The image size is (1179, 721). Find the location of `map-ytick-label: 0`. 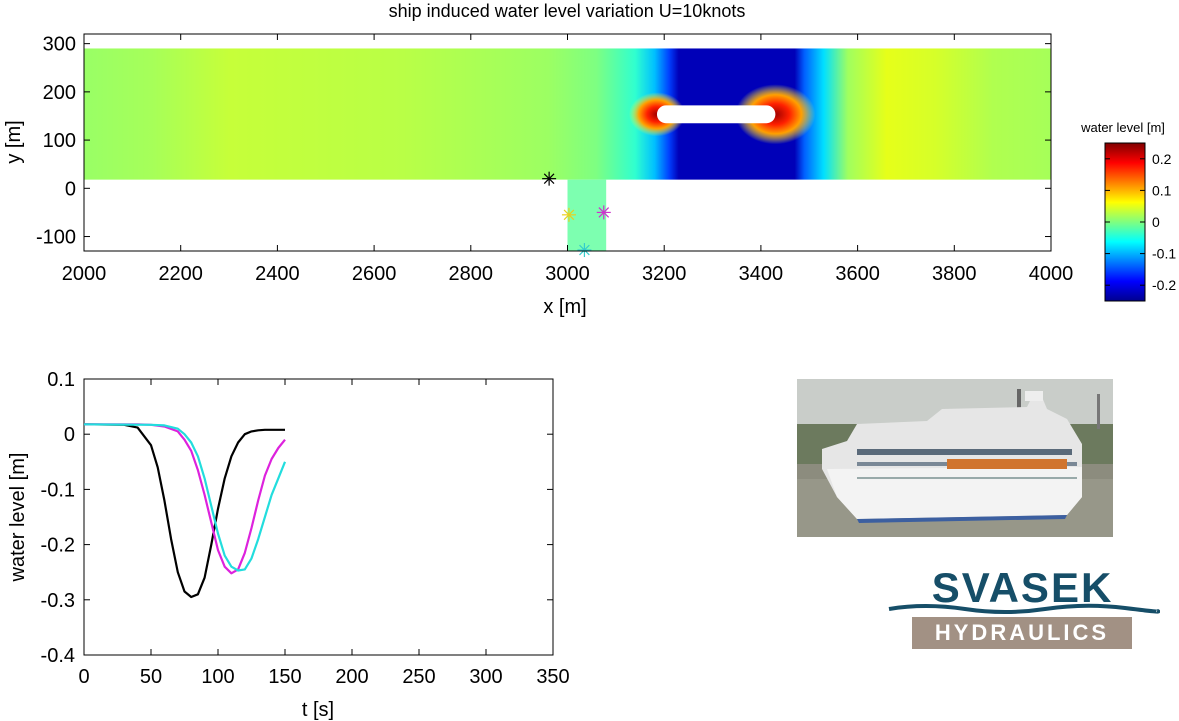

map-ytick-label: 0 is located at coordinates (70, 189).